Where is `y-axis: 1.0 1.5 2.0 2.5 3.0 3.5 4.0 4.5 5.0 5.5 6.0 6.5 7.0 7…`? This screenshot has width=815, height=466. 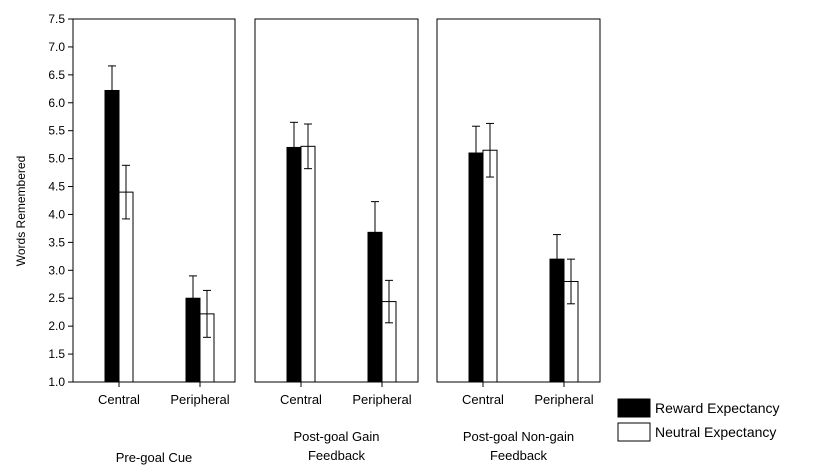
y-axis: 1.0 1.5 2.0 2.5 3.0 3.5 4.0 4.5 5.0 5.5 6.0 6.5 7.0 7… is located at coordinates (60, 200).